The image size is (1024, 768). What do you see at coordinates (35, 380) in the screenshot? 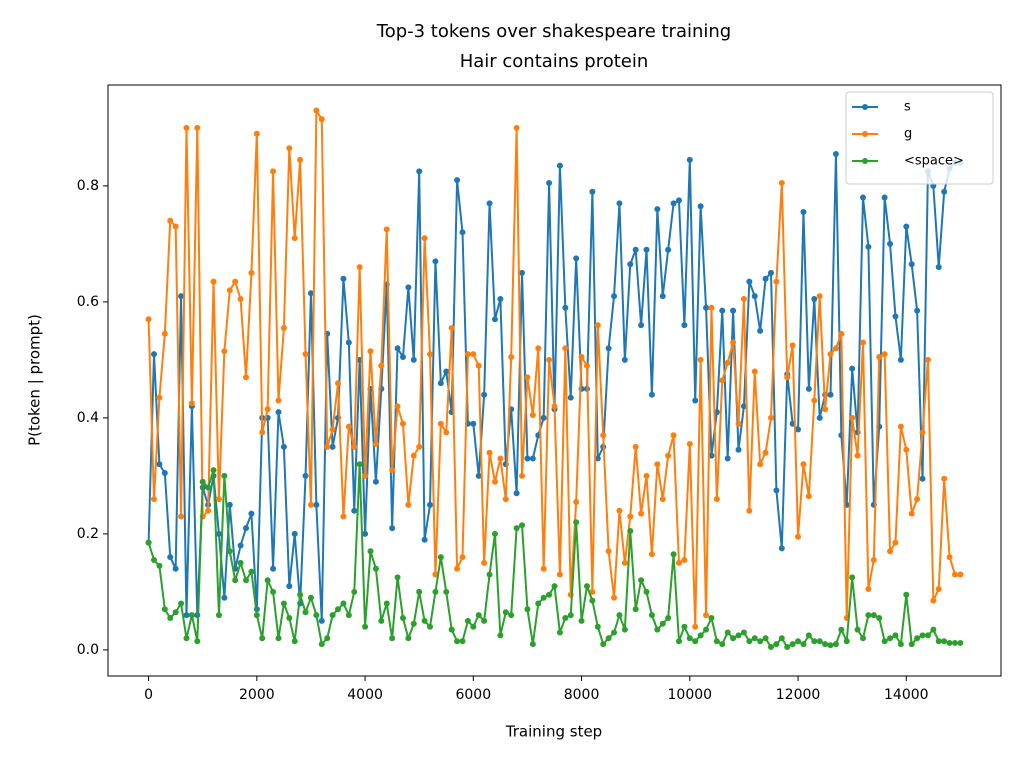
I see `y-axis-label: P(token | prompt)` at bounding box center [35, 380].